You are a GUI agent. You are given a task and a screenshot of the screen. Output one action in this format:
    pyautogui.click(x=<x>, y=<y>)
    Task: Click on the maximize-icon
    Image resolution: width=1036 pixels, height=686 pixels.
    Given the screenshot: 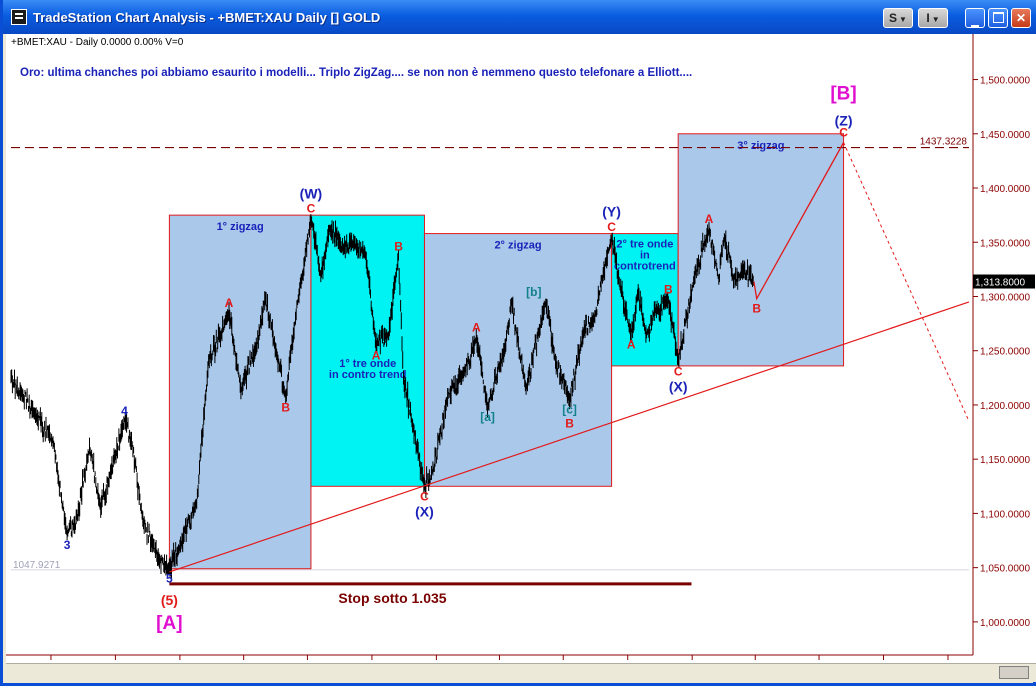 What is the action you would take?
    pyautogui.click(x=998, y=17)
    